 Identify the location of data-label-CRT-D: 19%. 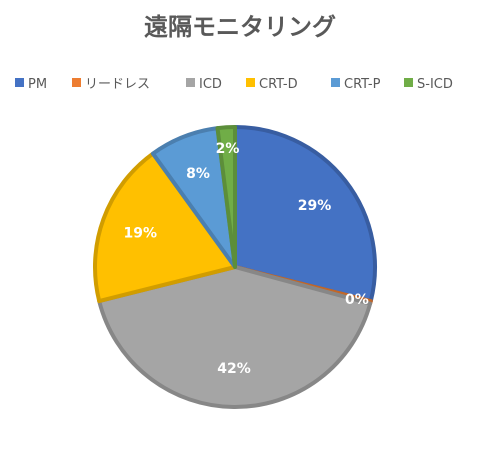
(141, 234).